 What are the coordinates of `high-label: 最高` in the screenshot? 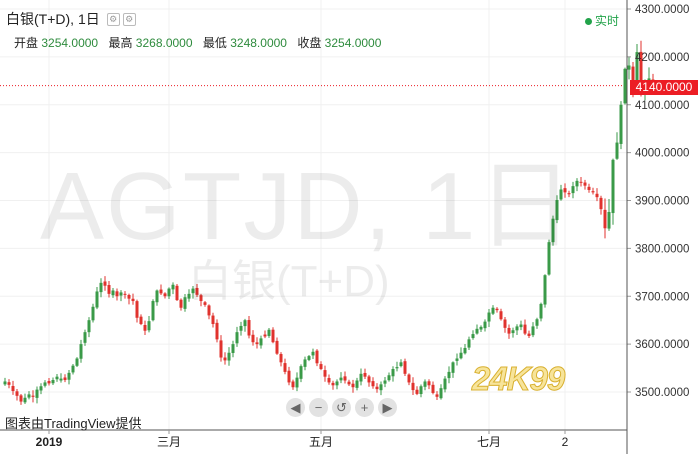 It's located at (120, 43).